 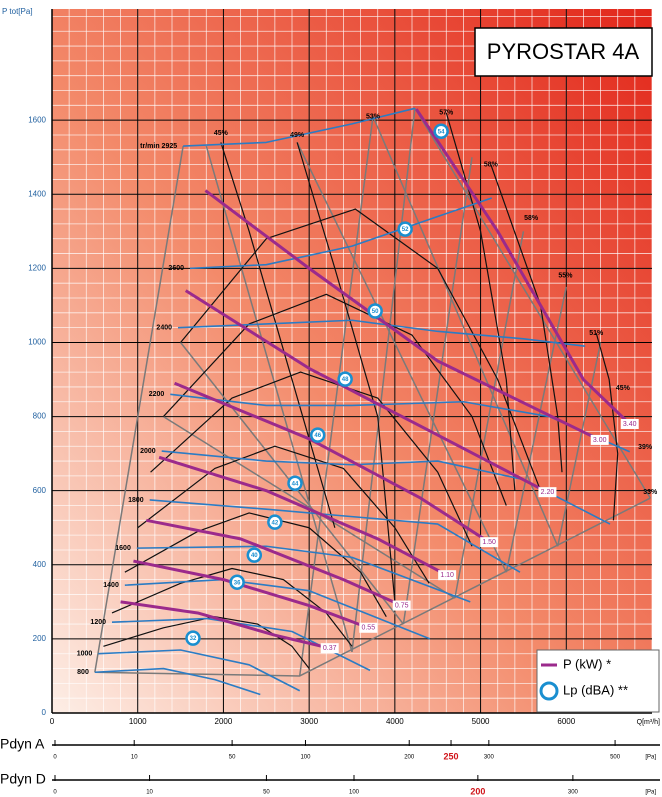 I want to click on legend-power: P (kW) *, so click(x=587, y=663).